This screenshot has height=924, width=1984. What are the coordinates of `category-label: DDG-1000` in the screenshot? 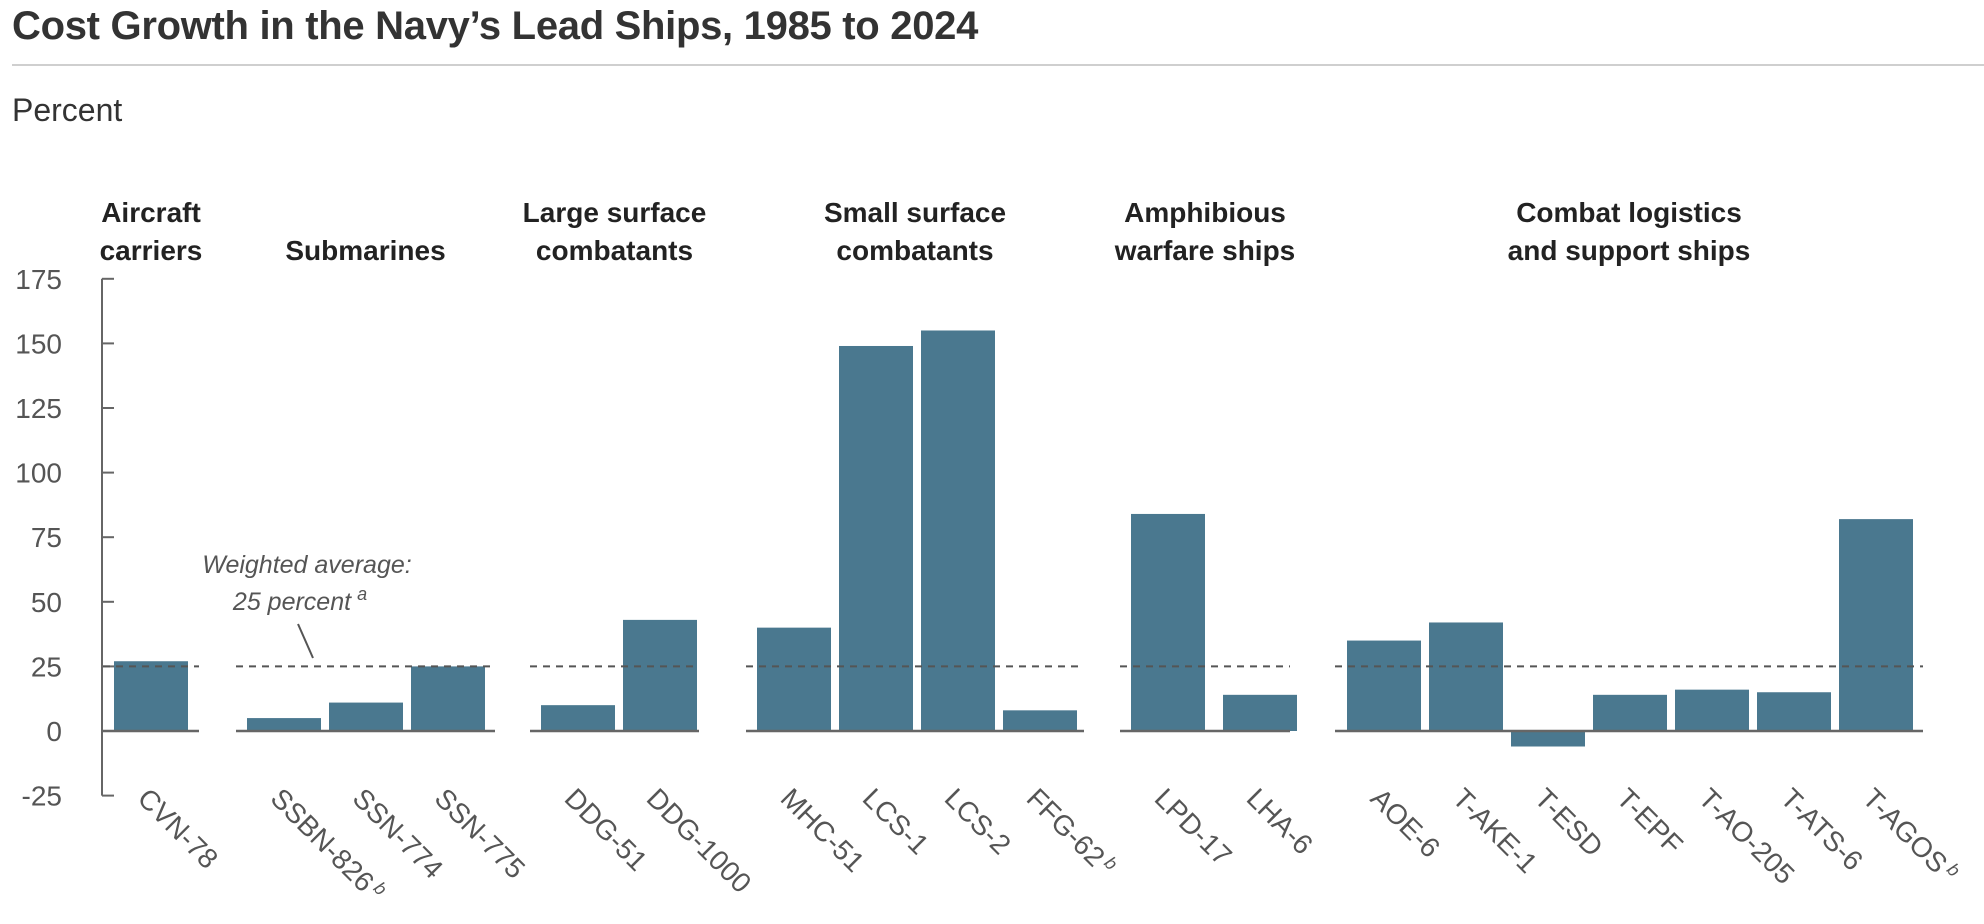 It's located at (699, 840).